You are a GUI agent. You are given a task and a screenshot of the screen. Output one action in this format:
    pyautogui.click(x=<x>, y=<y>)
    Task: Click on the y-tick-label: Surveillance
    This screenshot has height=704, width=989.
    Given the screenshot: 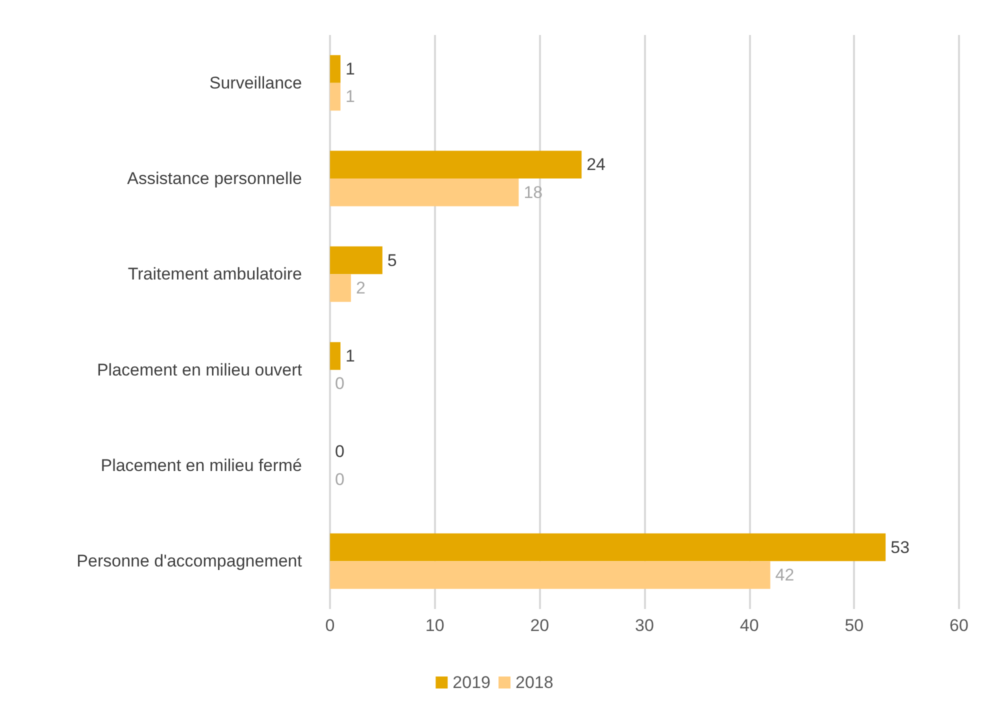 What is the action you would take?
    pyautogui.click(x=255, y=82)
    